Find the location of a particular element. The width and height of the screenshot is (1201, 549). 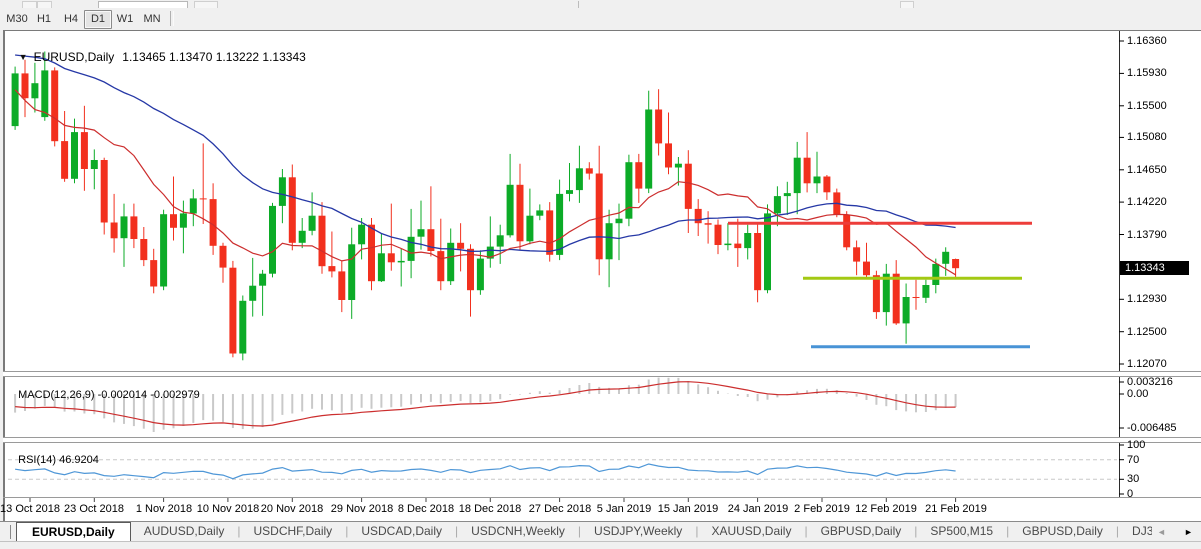

rsi-axis-label: 30 is located at coordinates (1133, 479).